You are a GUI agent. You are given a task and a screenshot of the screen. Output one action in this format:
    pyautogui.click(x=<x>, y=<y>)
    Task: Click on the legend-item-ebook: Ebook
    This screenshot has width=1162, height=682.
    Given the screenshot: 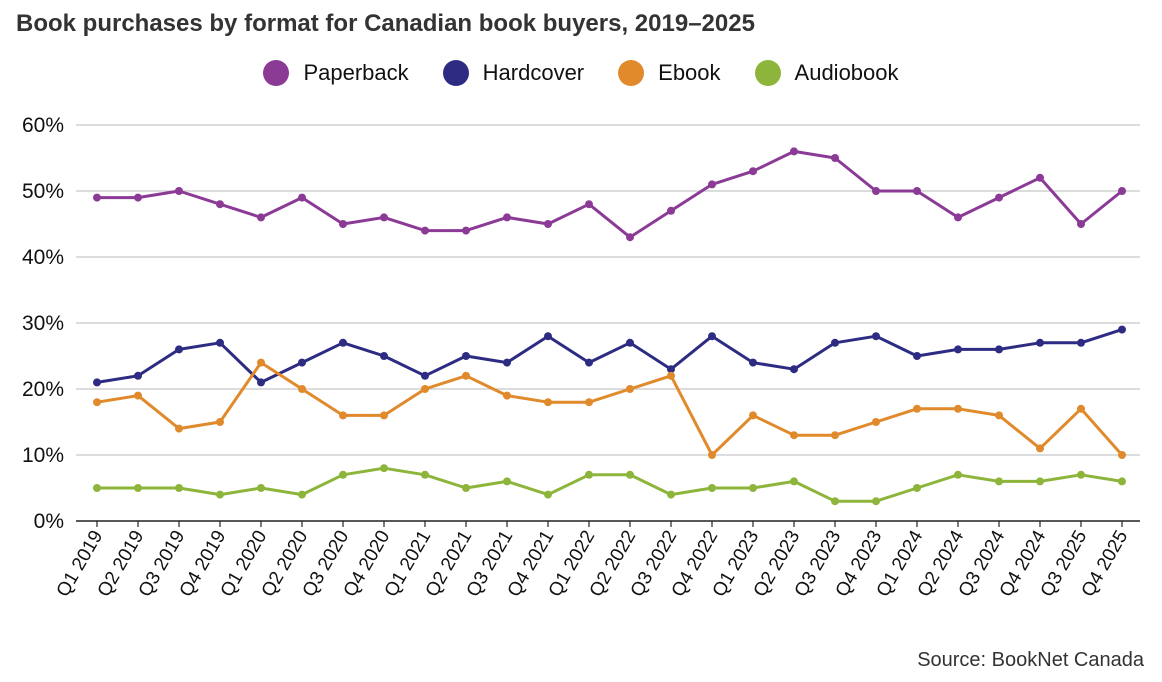 What is the action you would take?
    pyautogui.click(x=669, y=73)
    